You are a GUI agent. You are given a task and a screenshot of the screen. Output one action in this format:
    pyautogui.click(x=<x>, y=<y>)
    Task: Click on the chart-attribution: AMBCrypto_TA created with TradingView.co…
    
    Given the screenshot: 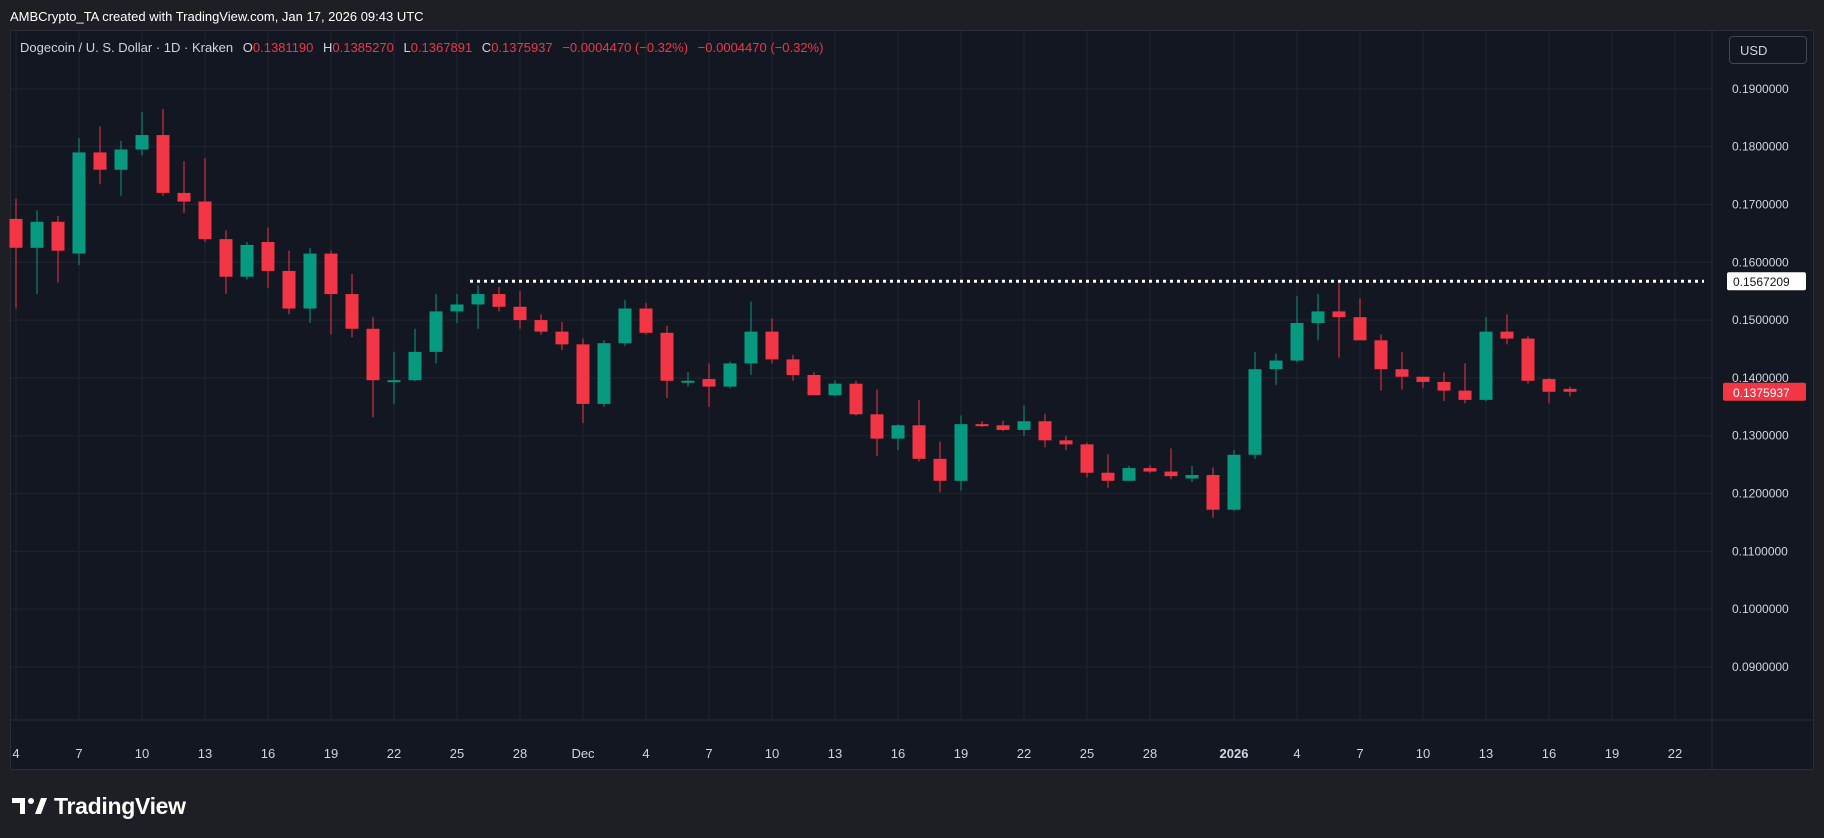 What is the action you would take?
    pyautogui.click(x=217, y=16)
    